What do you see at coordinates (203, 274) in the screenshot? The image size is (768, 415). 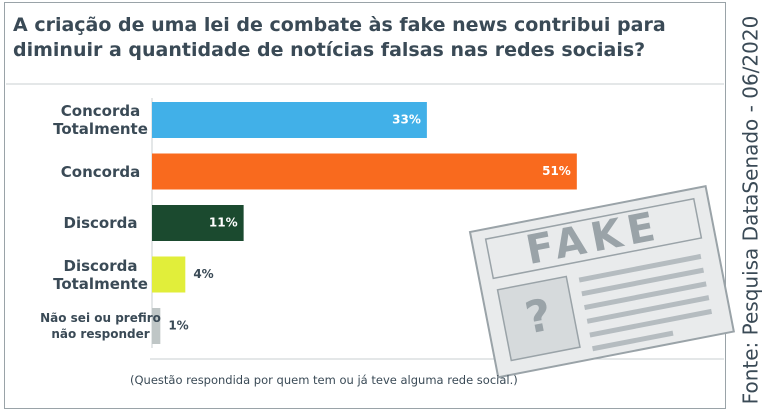 I see `value-label: 4%` at bounding box center [203, 274].